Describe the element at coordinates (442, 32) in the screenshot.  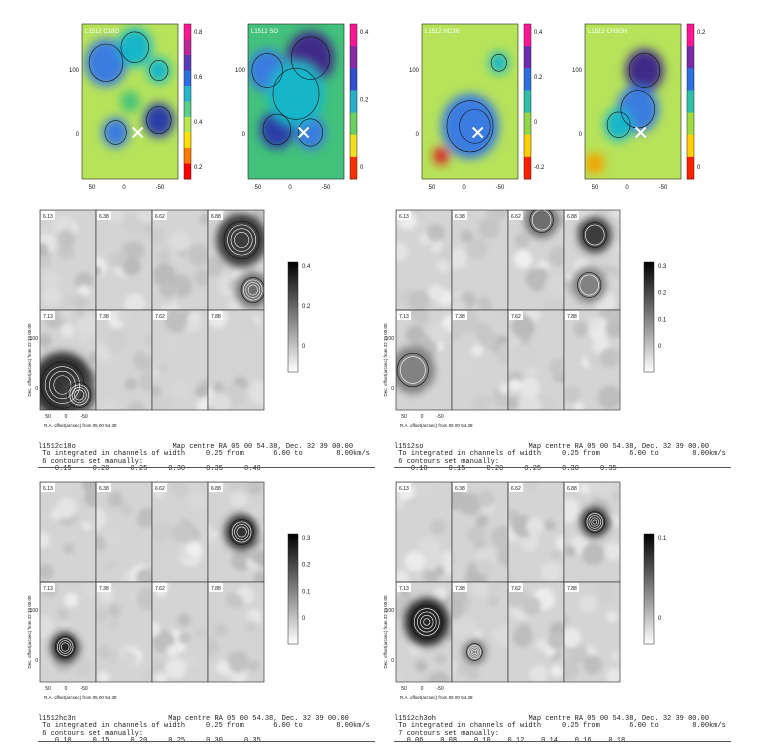
I see `map-label: L1512 HC3N` at that location.